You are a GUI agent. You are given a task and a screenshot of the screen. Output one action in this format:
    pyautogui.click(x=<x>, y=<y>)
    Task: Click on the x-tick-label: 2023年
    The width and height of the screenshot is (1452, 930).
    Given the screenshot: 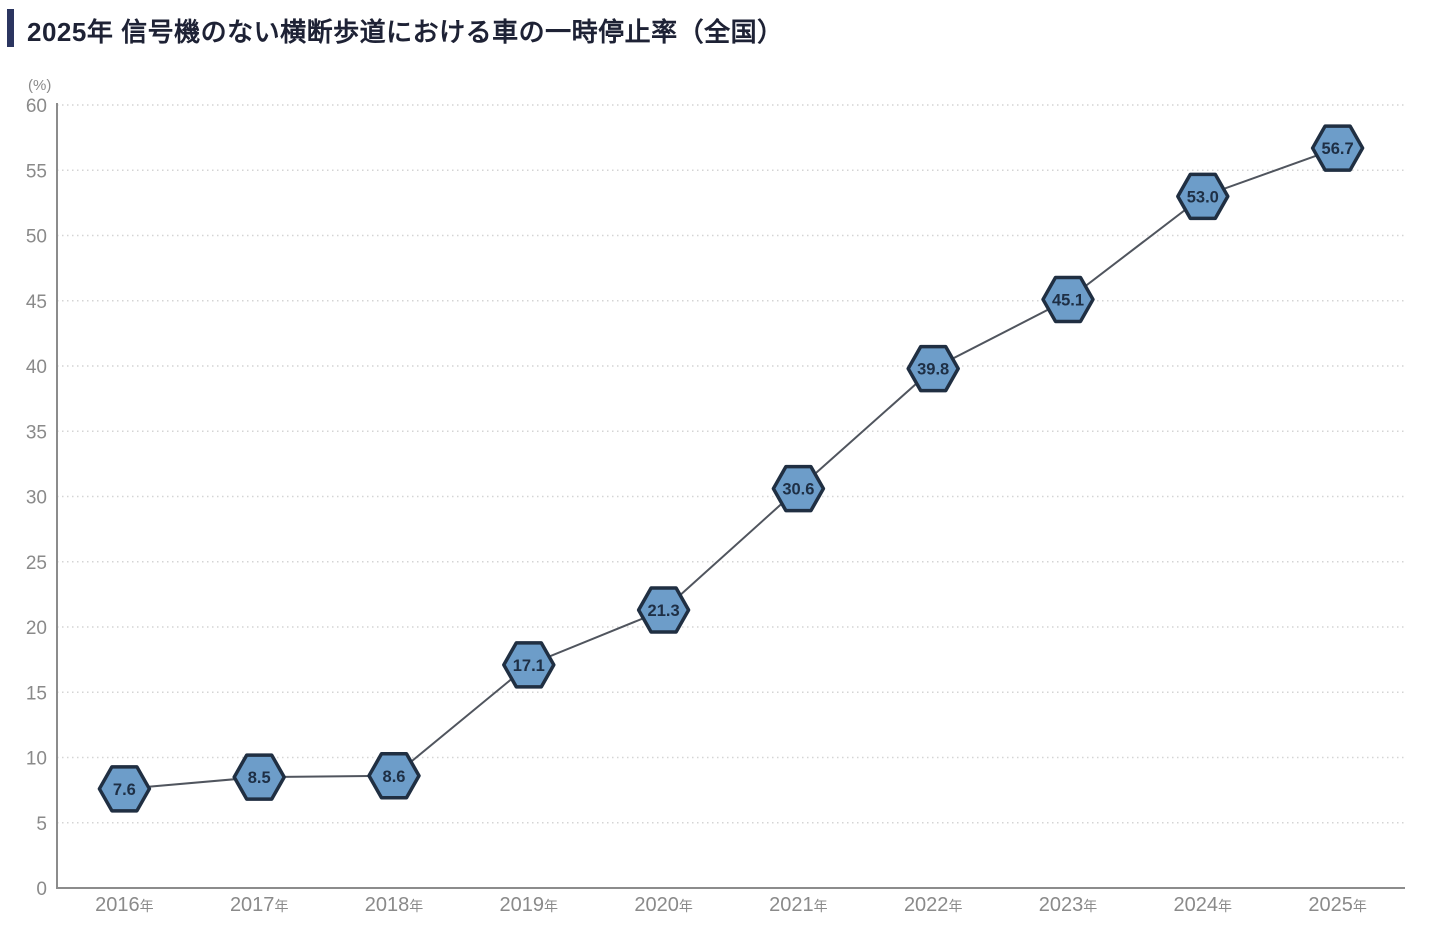 What is the action you would take?
    pyautogui.click(x=1068, y=905)
    